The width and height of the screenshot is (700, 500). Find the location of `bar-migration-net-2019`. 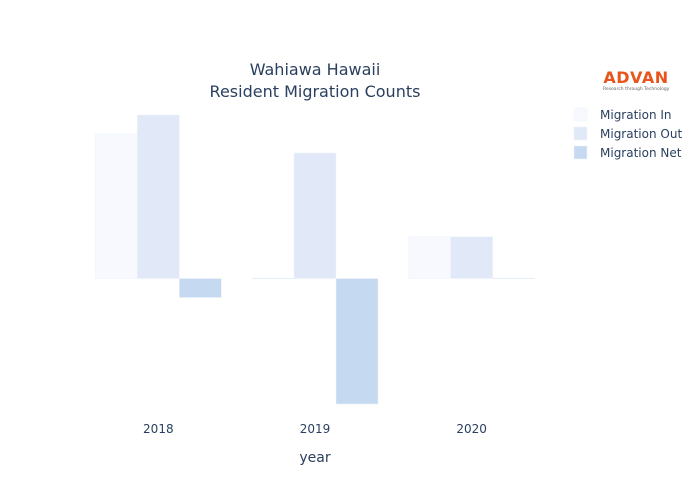

bar-migration-net-2019 is located at coordinates (357, 341).